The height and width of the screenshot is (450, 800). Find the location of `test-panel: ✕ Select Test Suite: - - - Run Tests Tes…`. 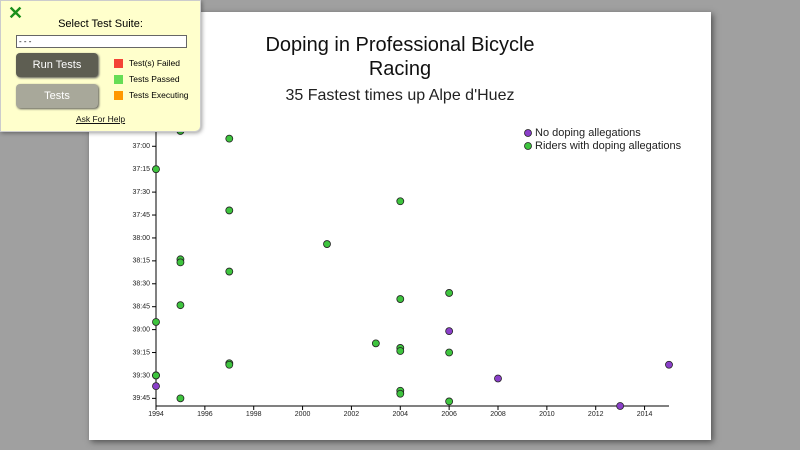

test-panel: ✕ Select Test Suite: - - - Run Tests Tes… is located at coordinates (100, 66).